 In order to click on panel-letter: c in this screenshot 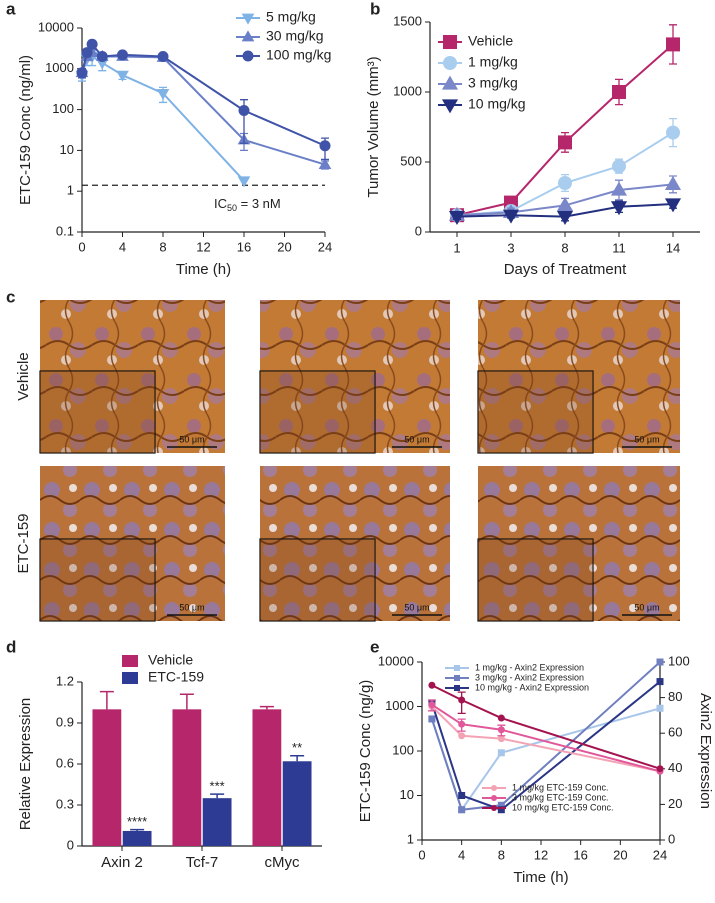, I will do `click(10, 296)`.